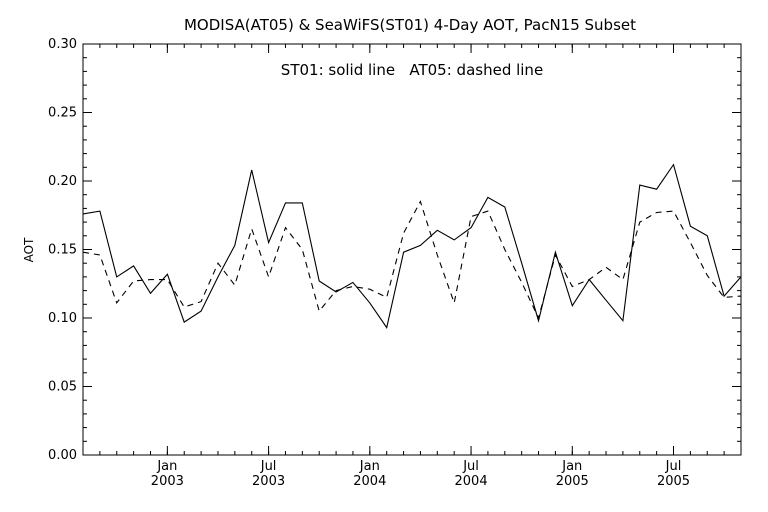  I want to click on y-tick-label: 0.15, so click(62, 250).